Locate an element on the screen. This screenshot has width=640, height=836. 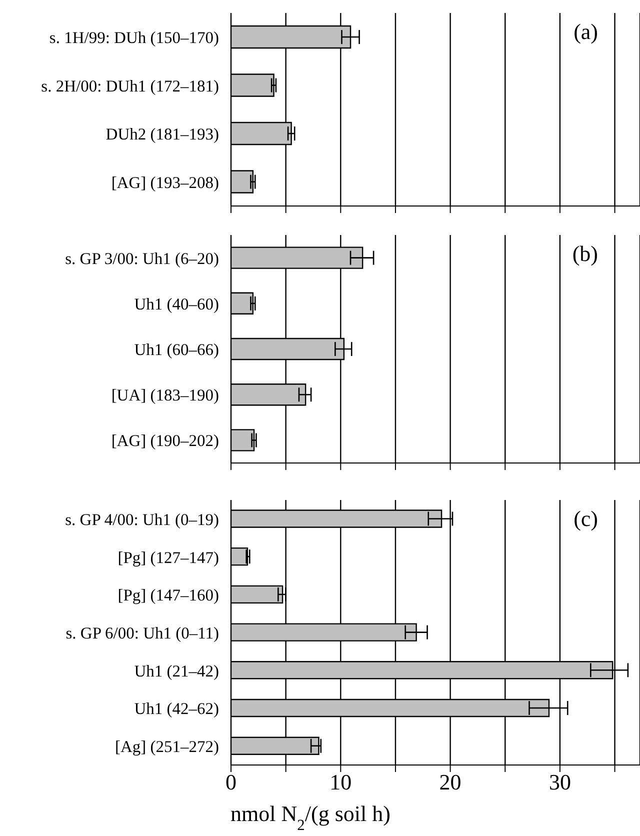
x-tick-label: 10 is located at coordinates (341, 782).